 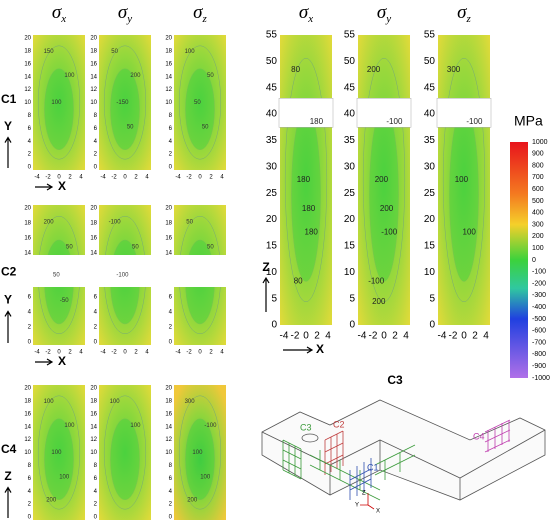 I want to click on colorbar-tick-label: 800, so click(x=538, y=165).